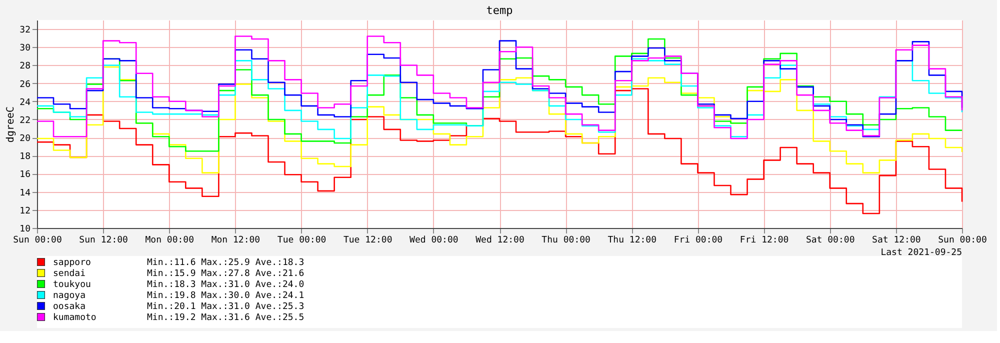  Describe the element at coordinates (434, 241) in the screenshot. I see `x-tick-label: Wed 00:00` at that location.